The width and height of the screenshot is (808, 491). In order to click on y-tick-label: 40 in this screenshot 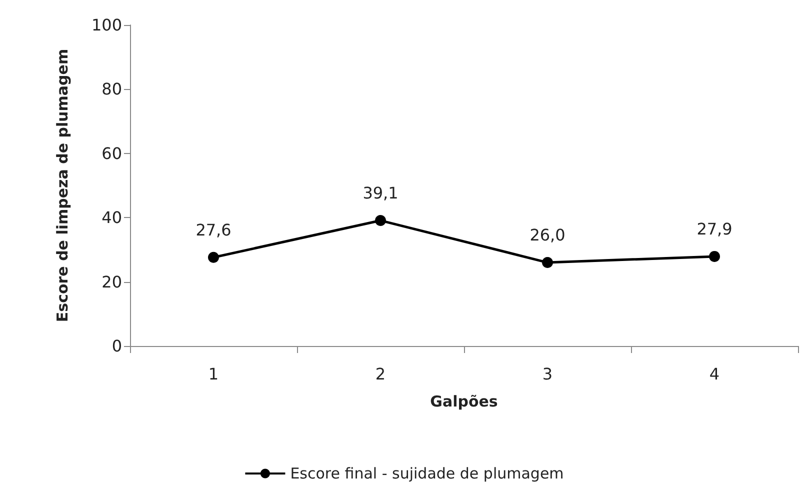, I will do `click(112, 218)`.